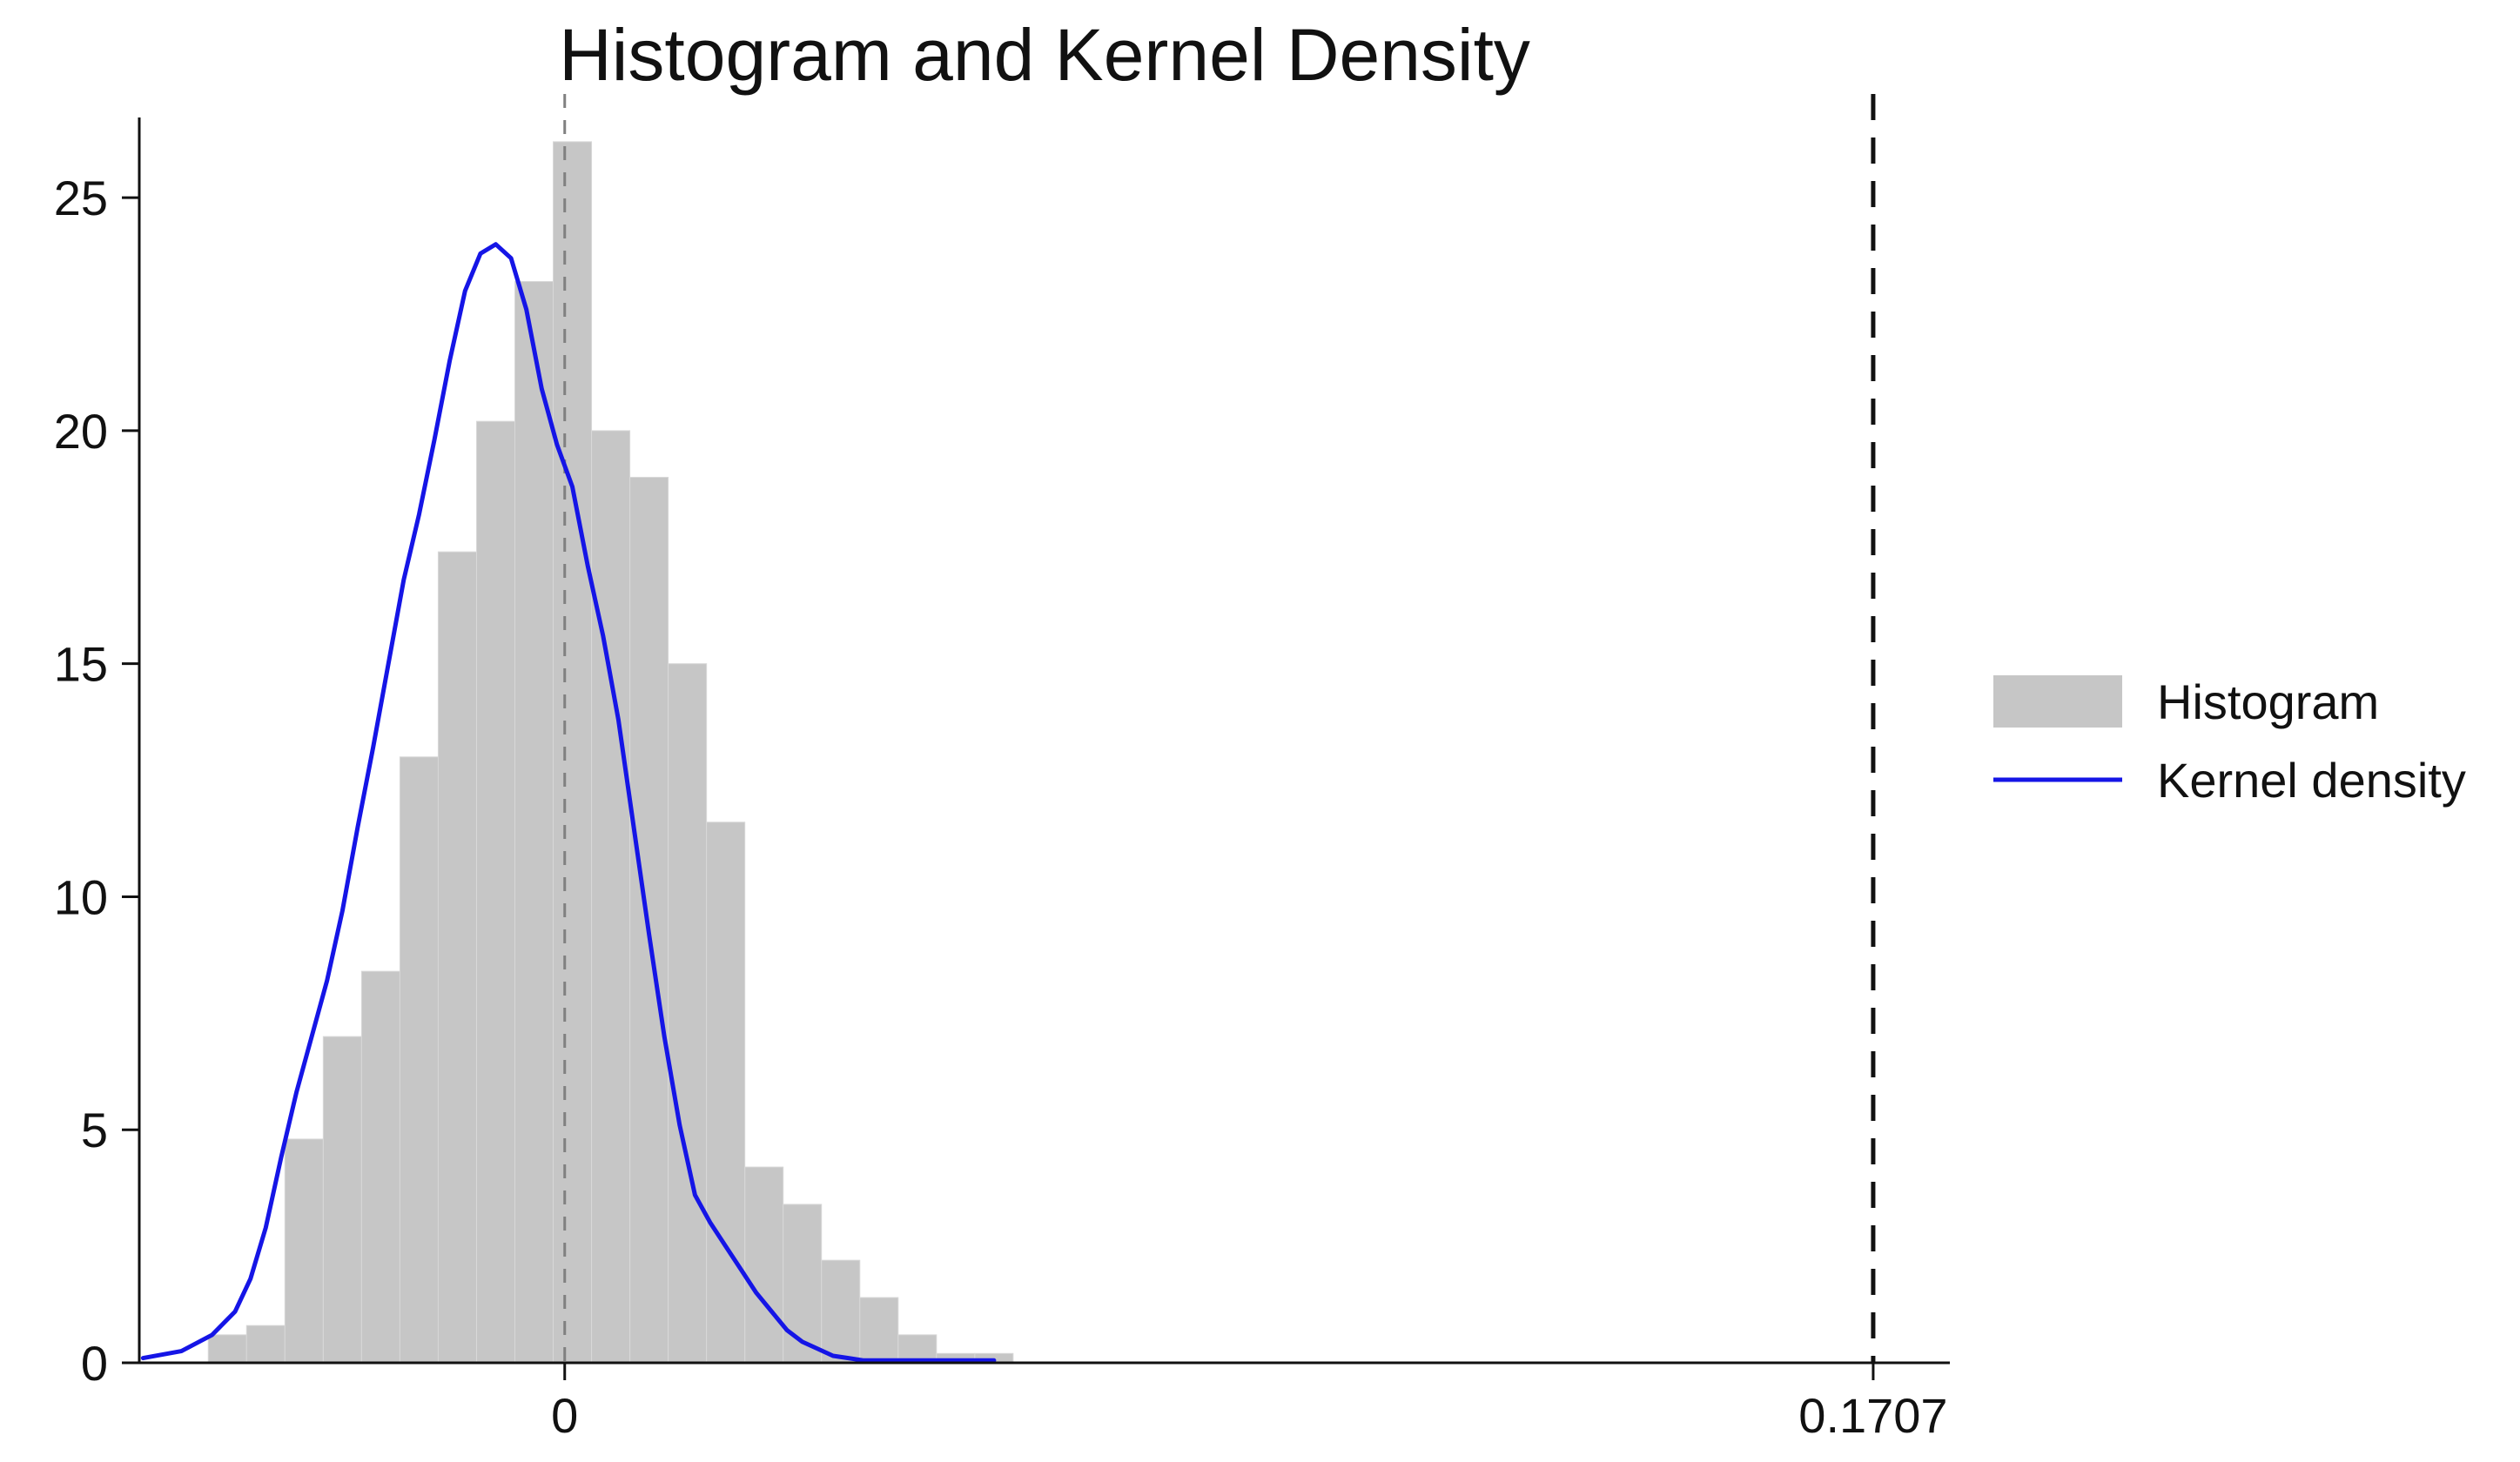 This screenshot has width=2520, height=1462. I want to click on legend: Histogram Kernel density, so click(2229, 741).